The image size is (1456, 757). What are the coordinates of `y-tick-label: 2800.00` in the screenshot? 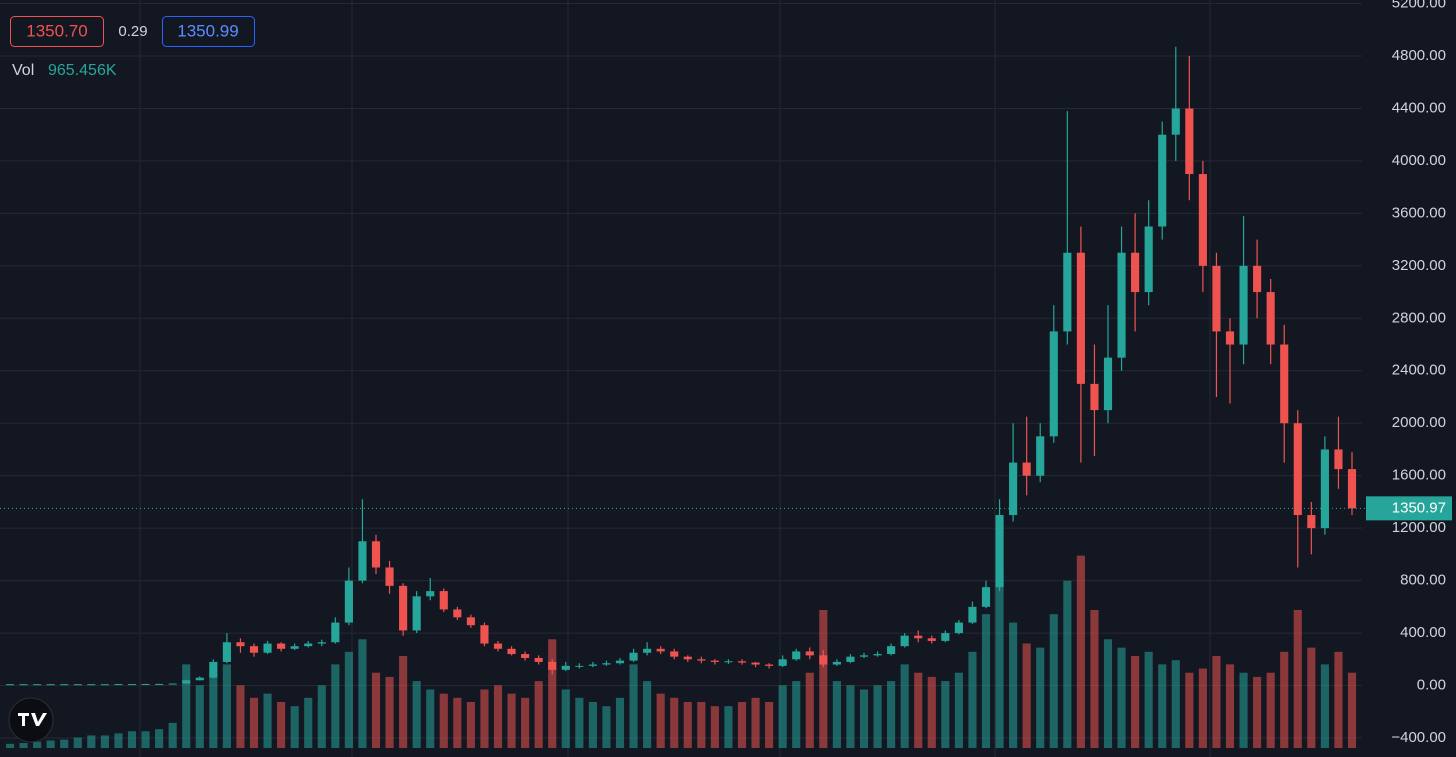 It's located at (1419, 317).